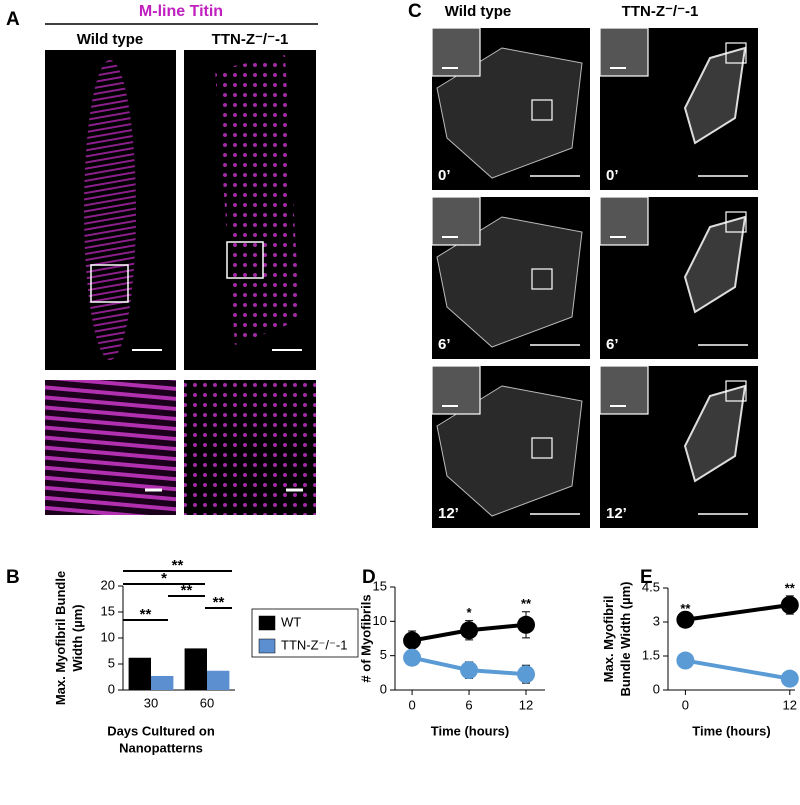 The image size is (800, 805). Describe the element at coordinates (305, 633) in the screenshot. I see `legend-frame` at that location.